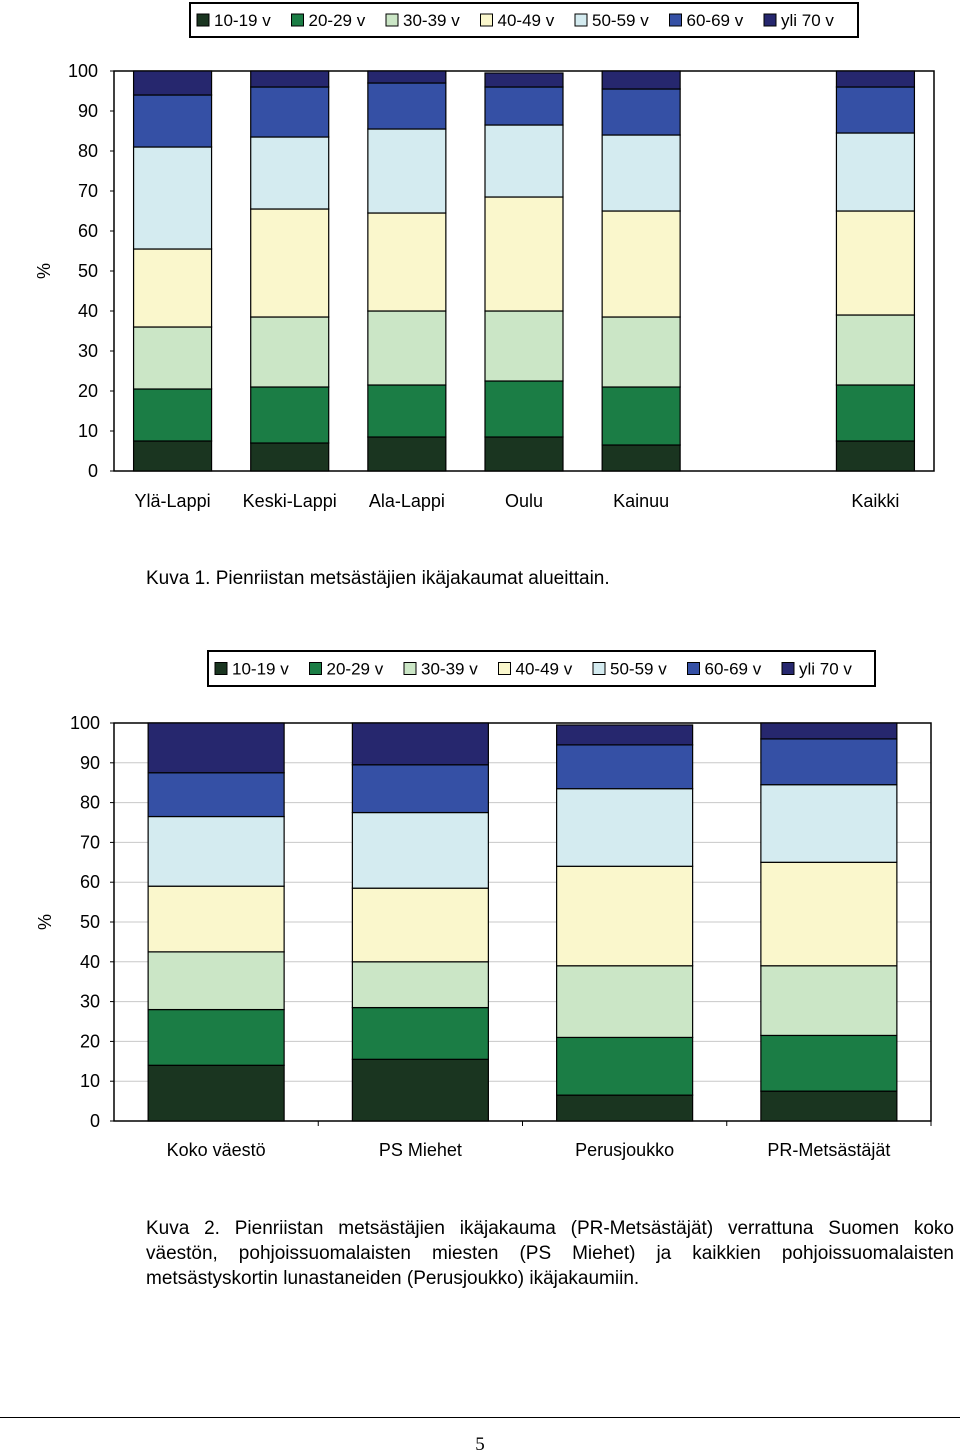 This screenshot has height=1456, width=960. Describe the element at coordinates (420, 850) in the screenshot. I see `bar-ps-miehet-50-59-v` at that location.